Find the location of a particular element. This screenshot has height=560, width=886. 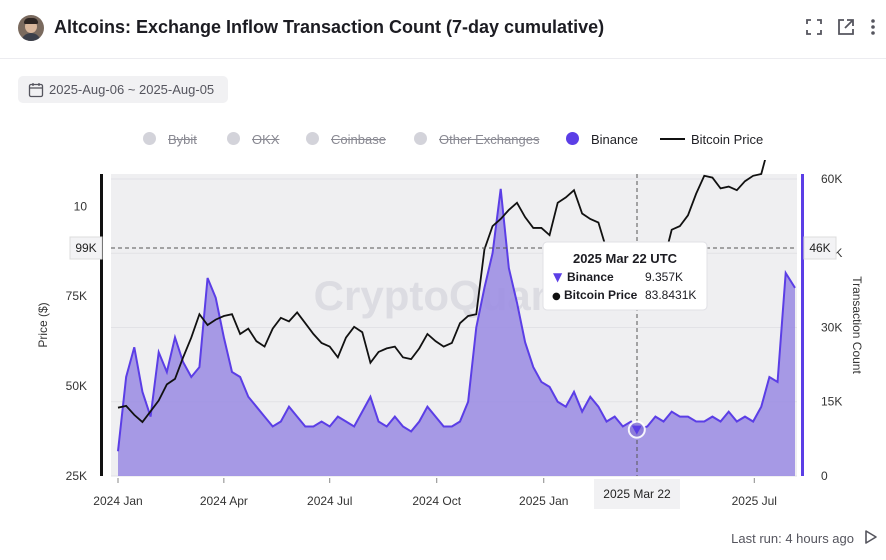

left-tick-label: 10 is located at coordinates (81, 206).